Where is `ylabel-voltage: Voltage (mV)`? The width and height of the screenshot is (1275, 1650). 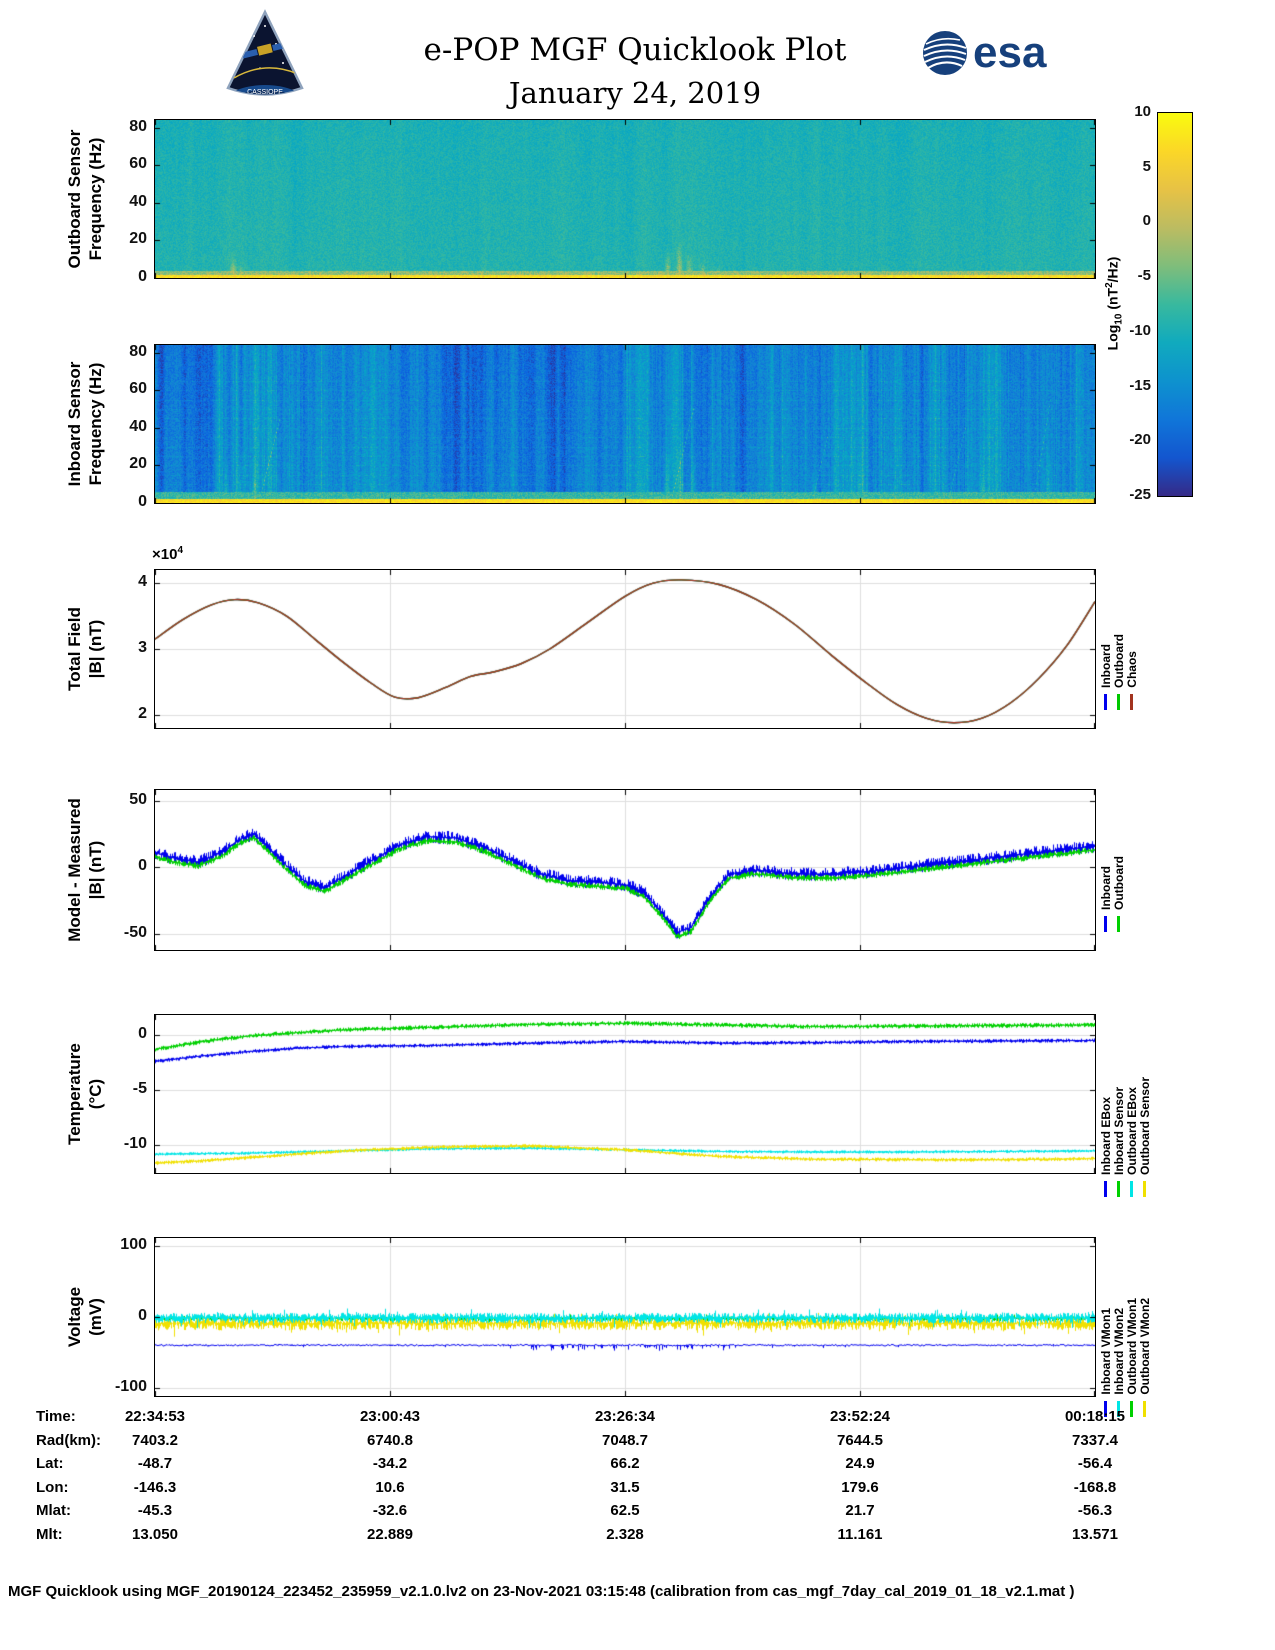 ylabel-voltage: Voltage (mV) is located at coordinates (85, 1317).